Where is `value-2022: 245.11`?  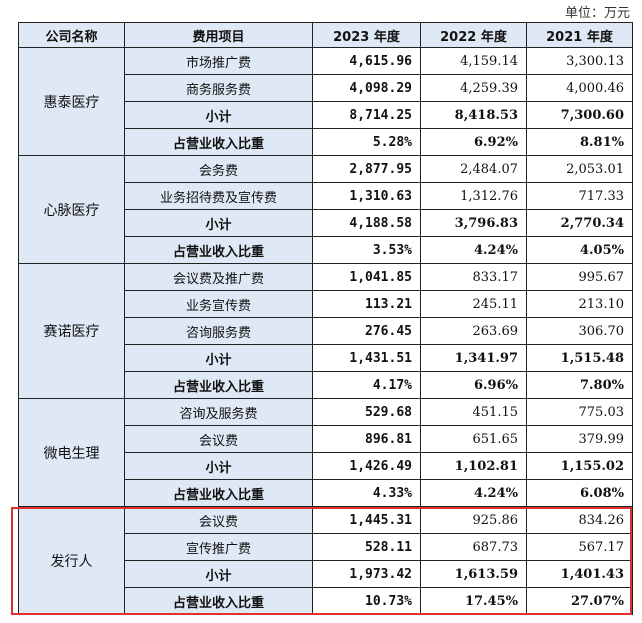
value-2022: 245.11 is located at coordinates (473, 304).